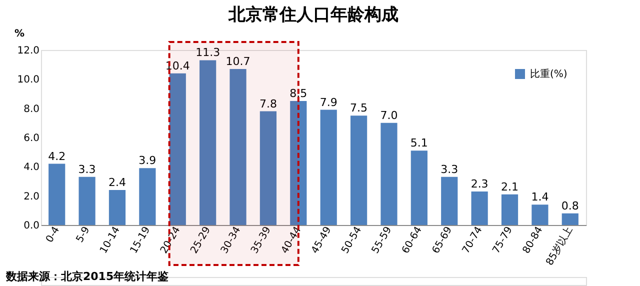 The height and width of the screenshot is (286, 640). I want to click on text: 2.3, so click(479, 183).